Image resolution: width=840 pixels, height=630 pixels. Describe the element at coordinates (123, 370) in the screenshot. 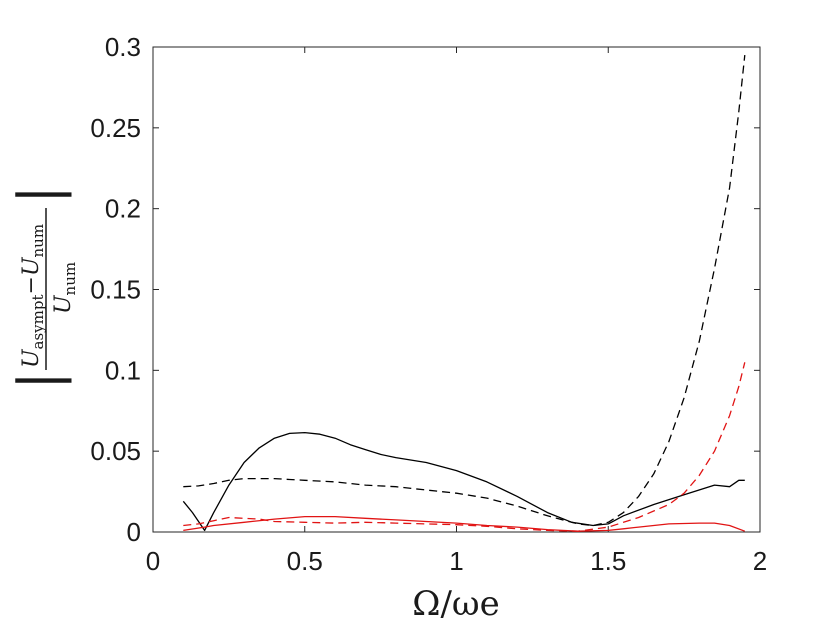

I see `y-tick-label: 0.1` at that location.